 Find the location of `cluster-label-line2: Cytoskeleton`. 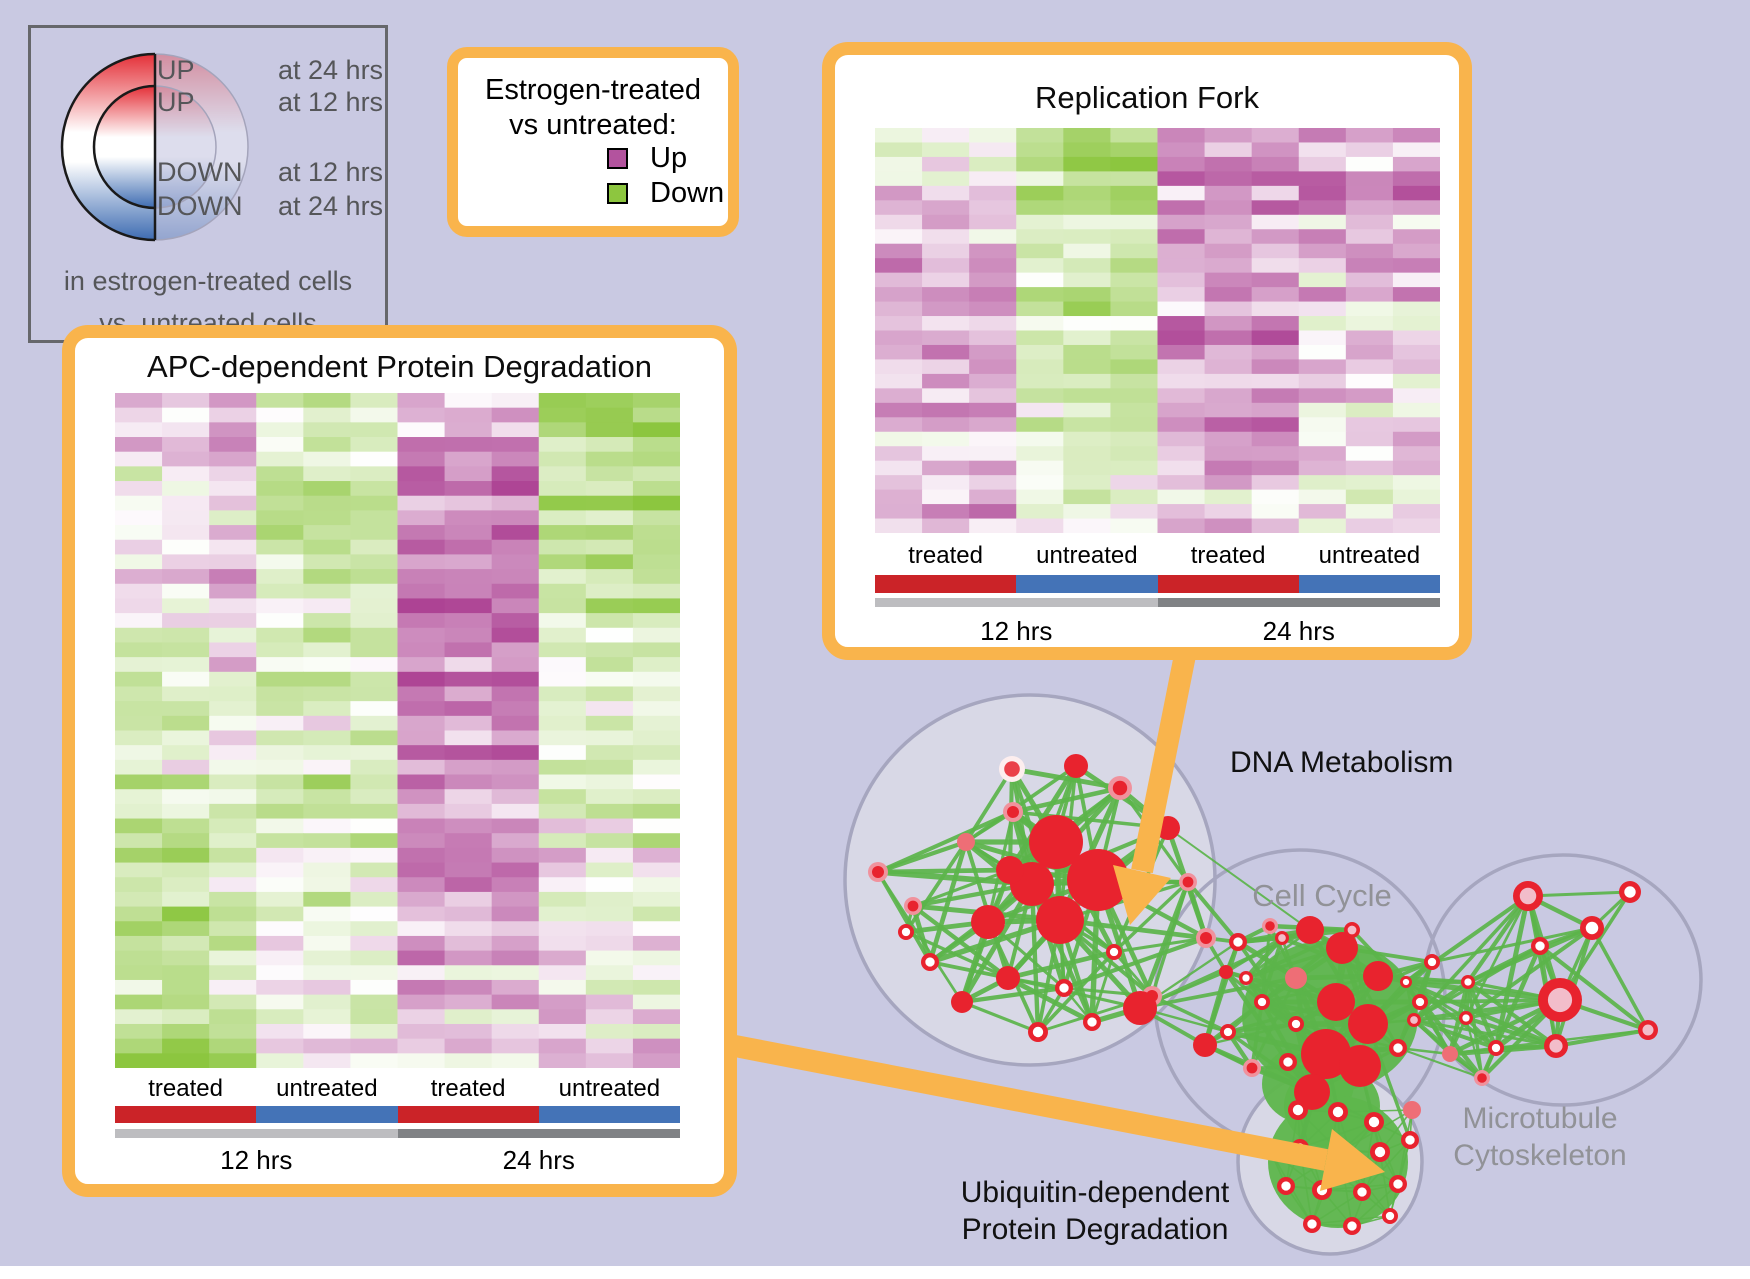

cluster-label-line2: Cytoskeleton is located at coordinates (1540, 1155).